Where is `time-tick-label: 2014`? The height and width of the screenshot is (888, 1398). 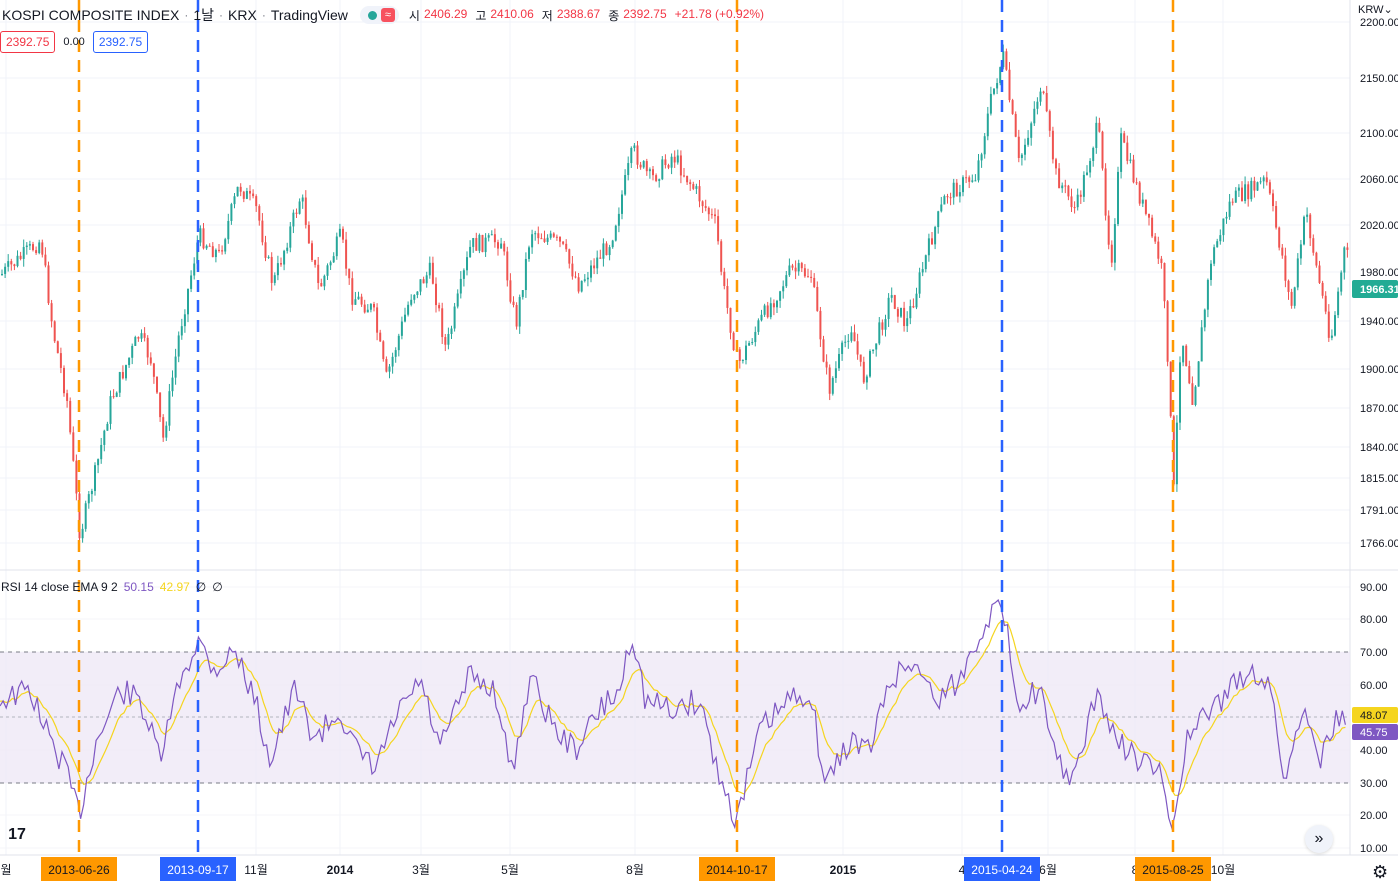 time-tick-label: 2014 is located at coordinates (340, 870).